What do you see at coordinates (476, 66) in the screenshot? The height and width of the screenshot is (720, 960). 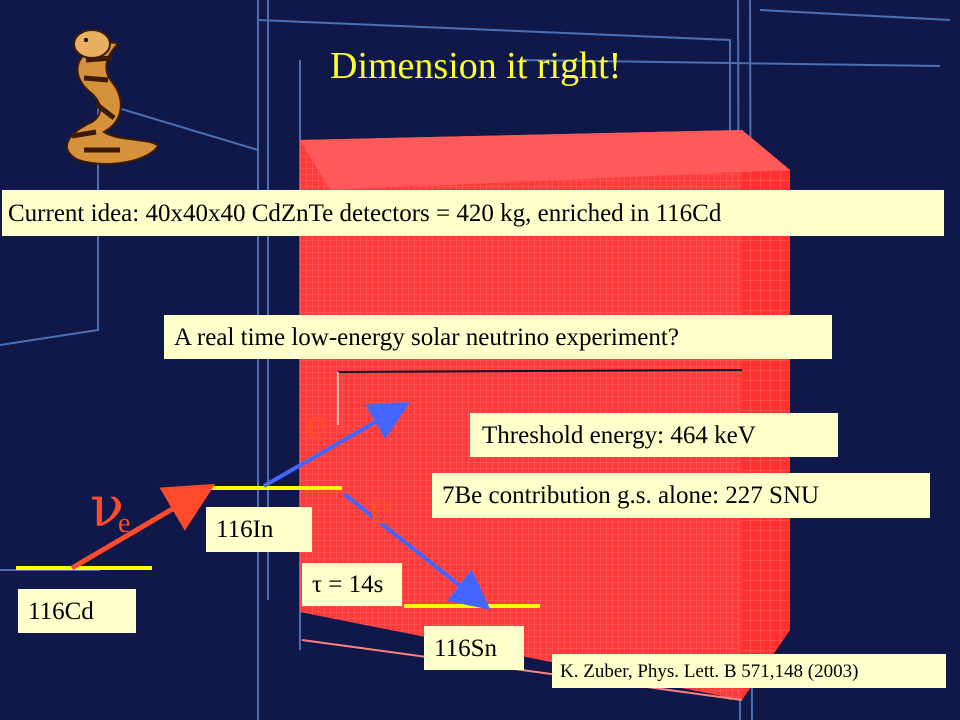 I see `slide-title: Dimension it right!` at bounding box center [476, 66].